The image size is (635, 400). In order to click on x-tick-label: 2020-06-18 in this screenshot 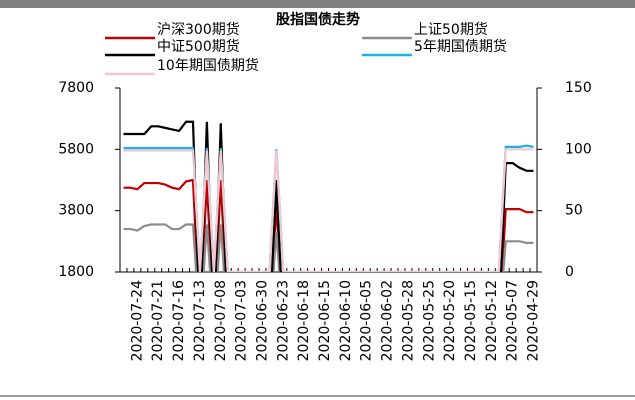, I will do `click(304, 320)`.